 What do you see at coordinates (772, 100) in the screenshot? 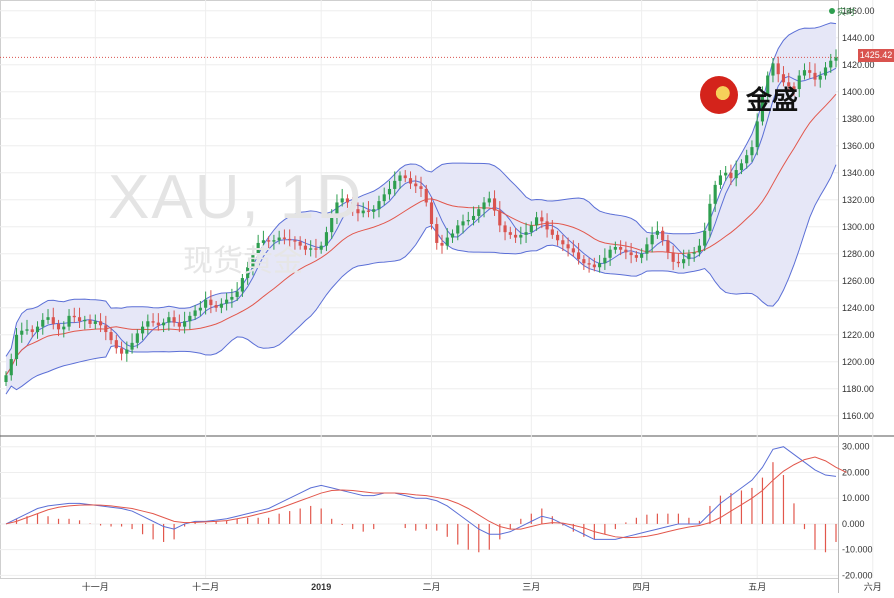
I see `logo-text: 金盛` at bounding box center [772, 100].